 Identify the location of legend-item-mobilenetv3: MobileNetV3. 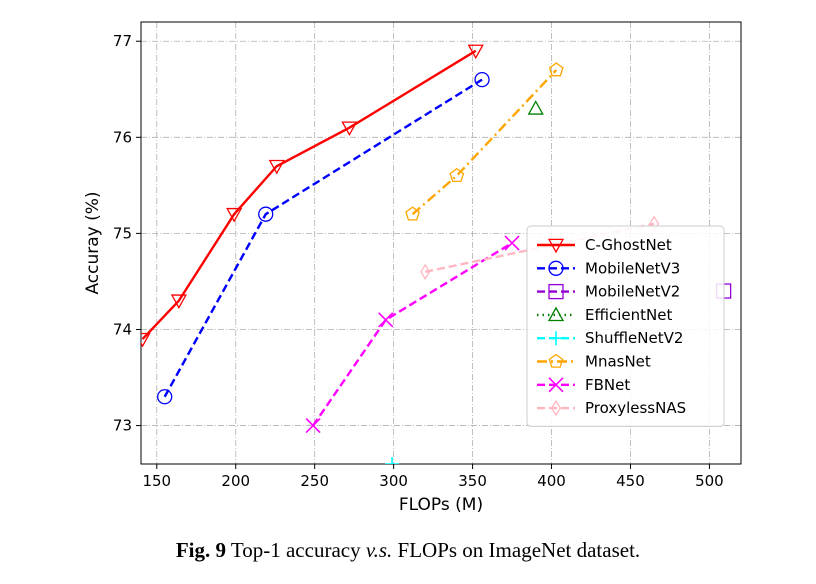
(608, 268).